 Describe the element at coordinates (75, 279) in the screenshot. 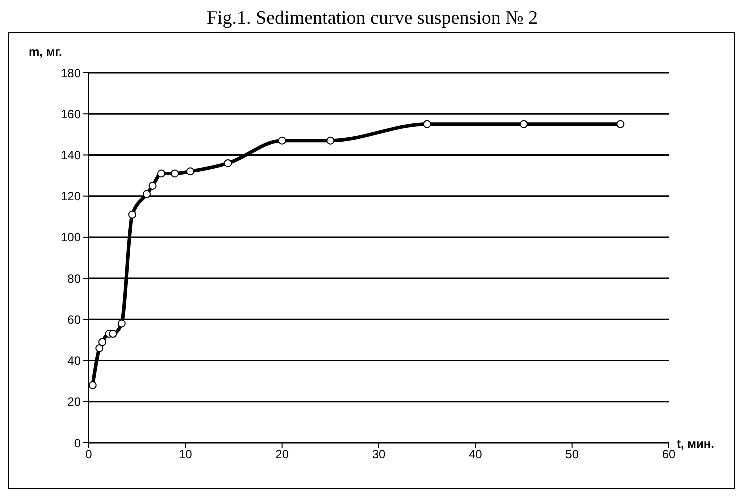

I see `y-tick-label: 80` at that location.